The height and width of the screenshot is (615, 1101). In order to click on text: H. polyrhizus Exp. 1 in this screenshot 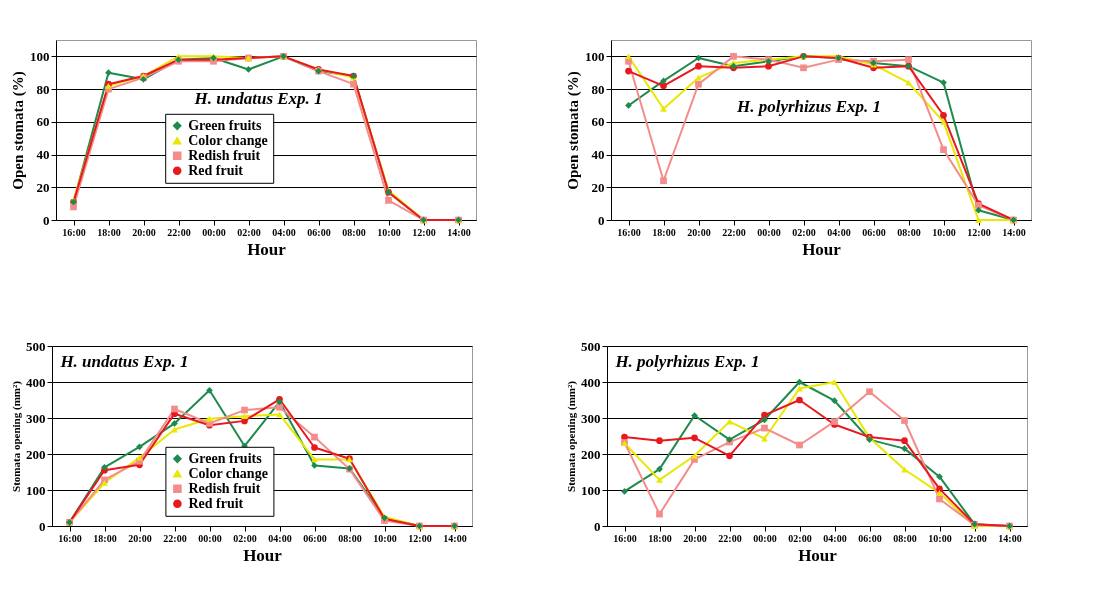, I will do `click(809, 106)`.